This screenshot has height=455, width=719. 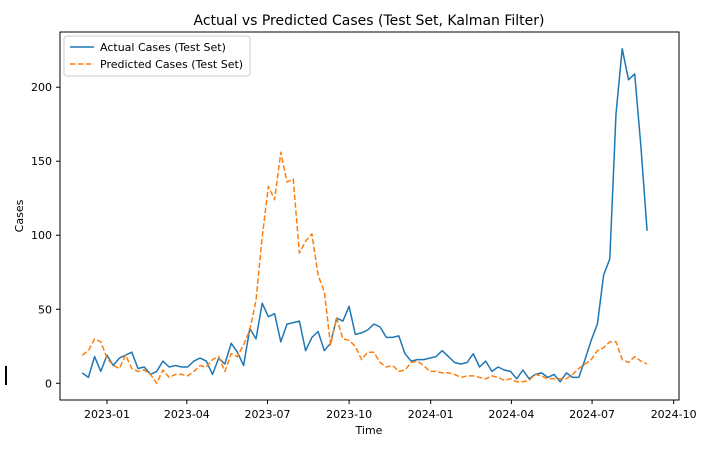 I want to click on y-tick-label: 150, so click(x=41, y=161).